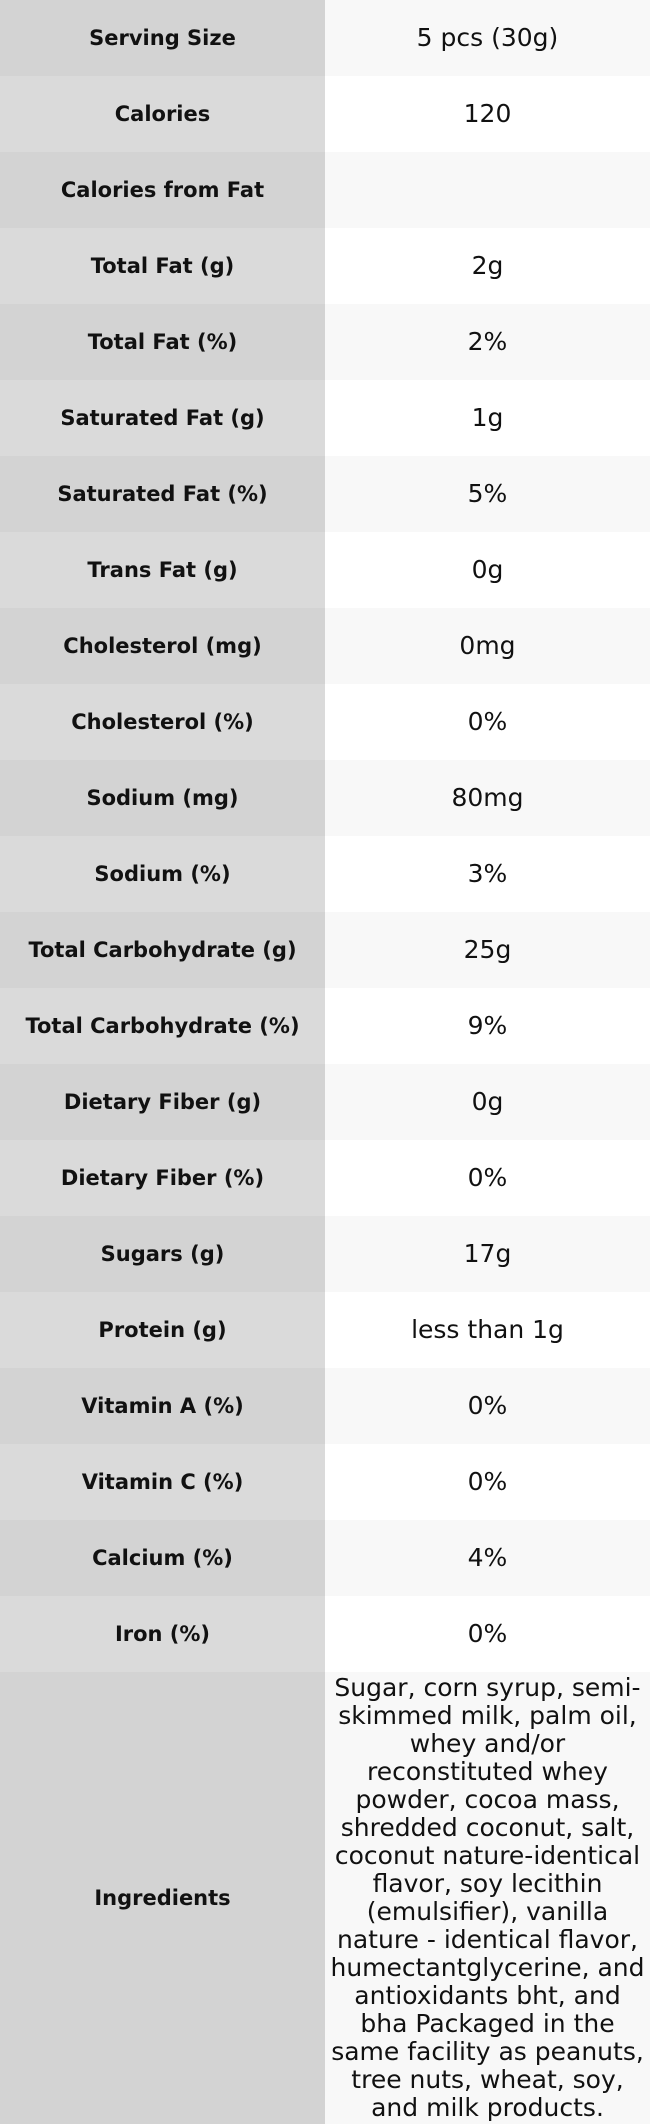 The width and height of the screenshot is (650, 2124). Describe the element at coordinates (487, 494) in the screenshot. I see `row-value: 5%` at that location.